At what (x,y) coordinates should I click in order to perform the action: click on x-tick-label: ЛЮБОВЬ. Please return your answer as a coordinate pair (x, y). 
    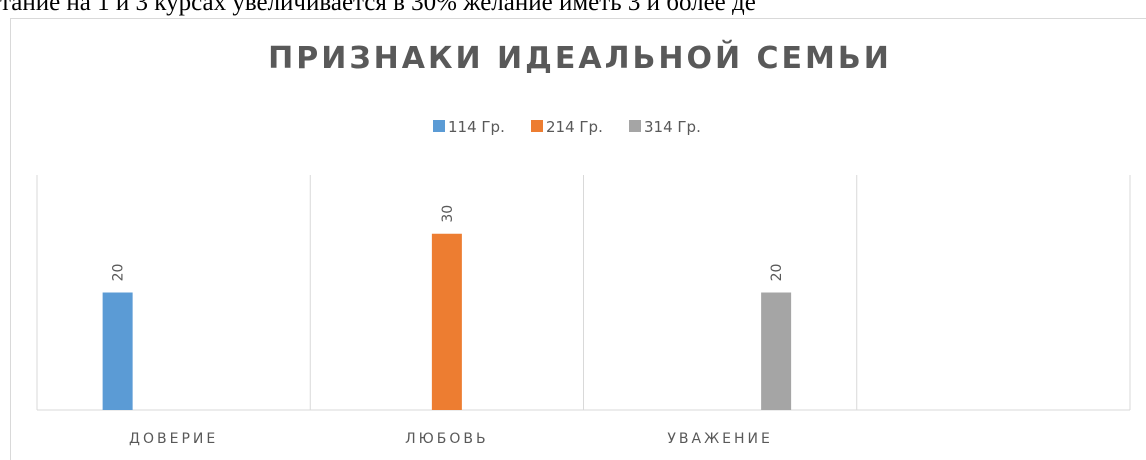
    Looking at the image, I should click on (446, 439).